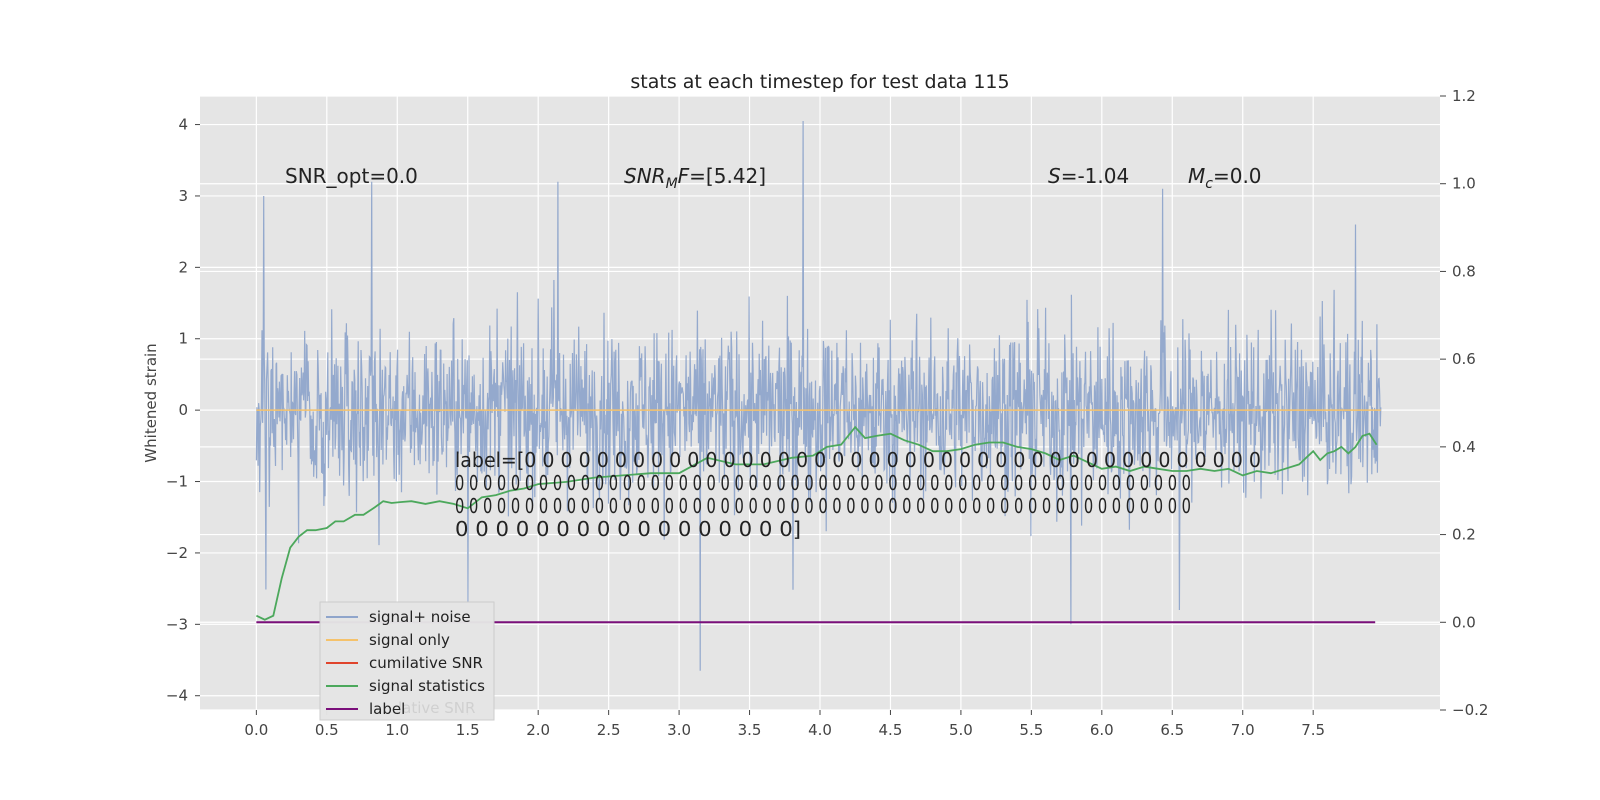 This screenshot has width=1600, height=800. What do you see at coordinates (1464, 403) in the screenshot?
I see `y-axis-right-ticks: −0.2 0.0 0.2 0.4 0.6 0.8 1.0 1.2` at bounding box center [1464, 403].